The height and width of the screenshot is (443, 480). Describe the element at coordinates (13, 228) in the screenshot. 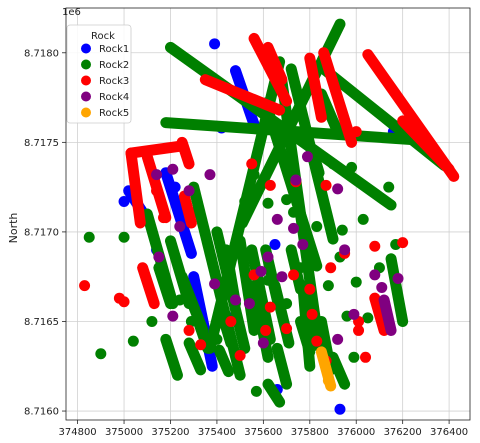

I see `y-axis-label: North` at that location.